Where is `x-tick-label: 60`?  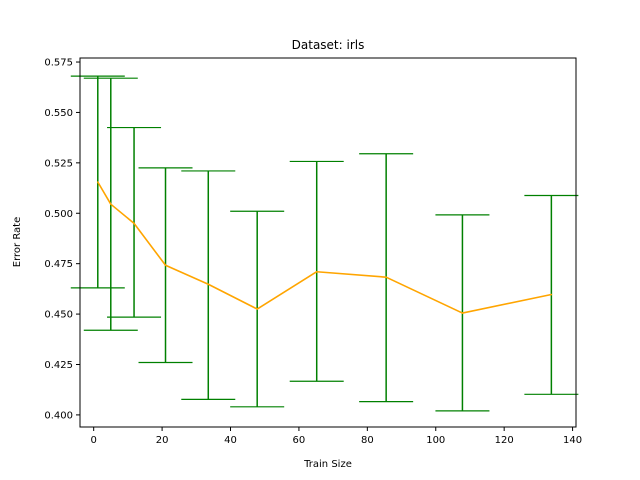 x-tick-label: 60 is located at coordinates (299, 440).